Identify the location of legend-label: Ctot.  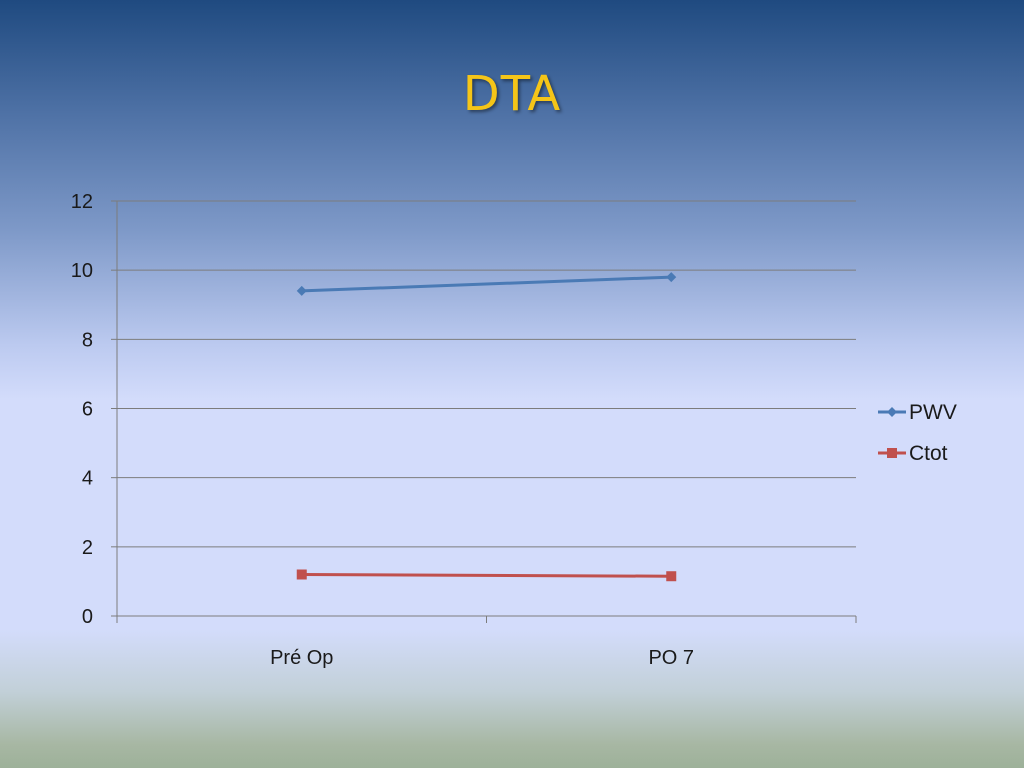
(928, 453).